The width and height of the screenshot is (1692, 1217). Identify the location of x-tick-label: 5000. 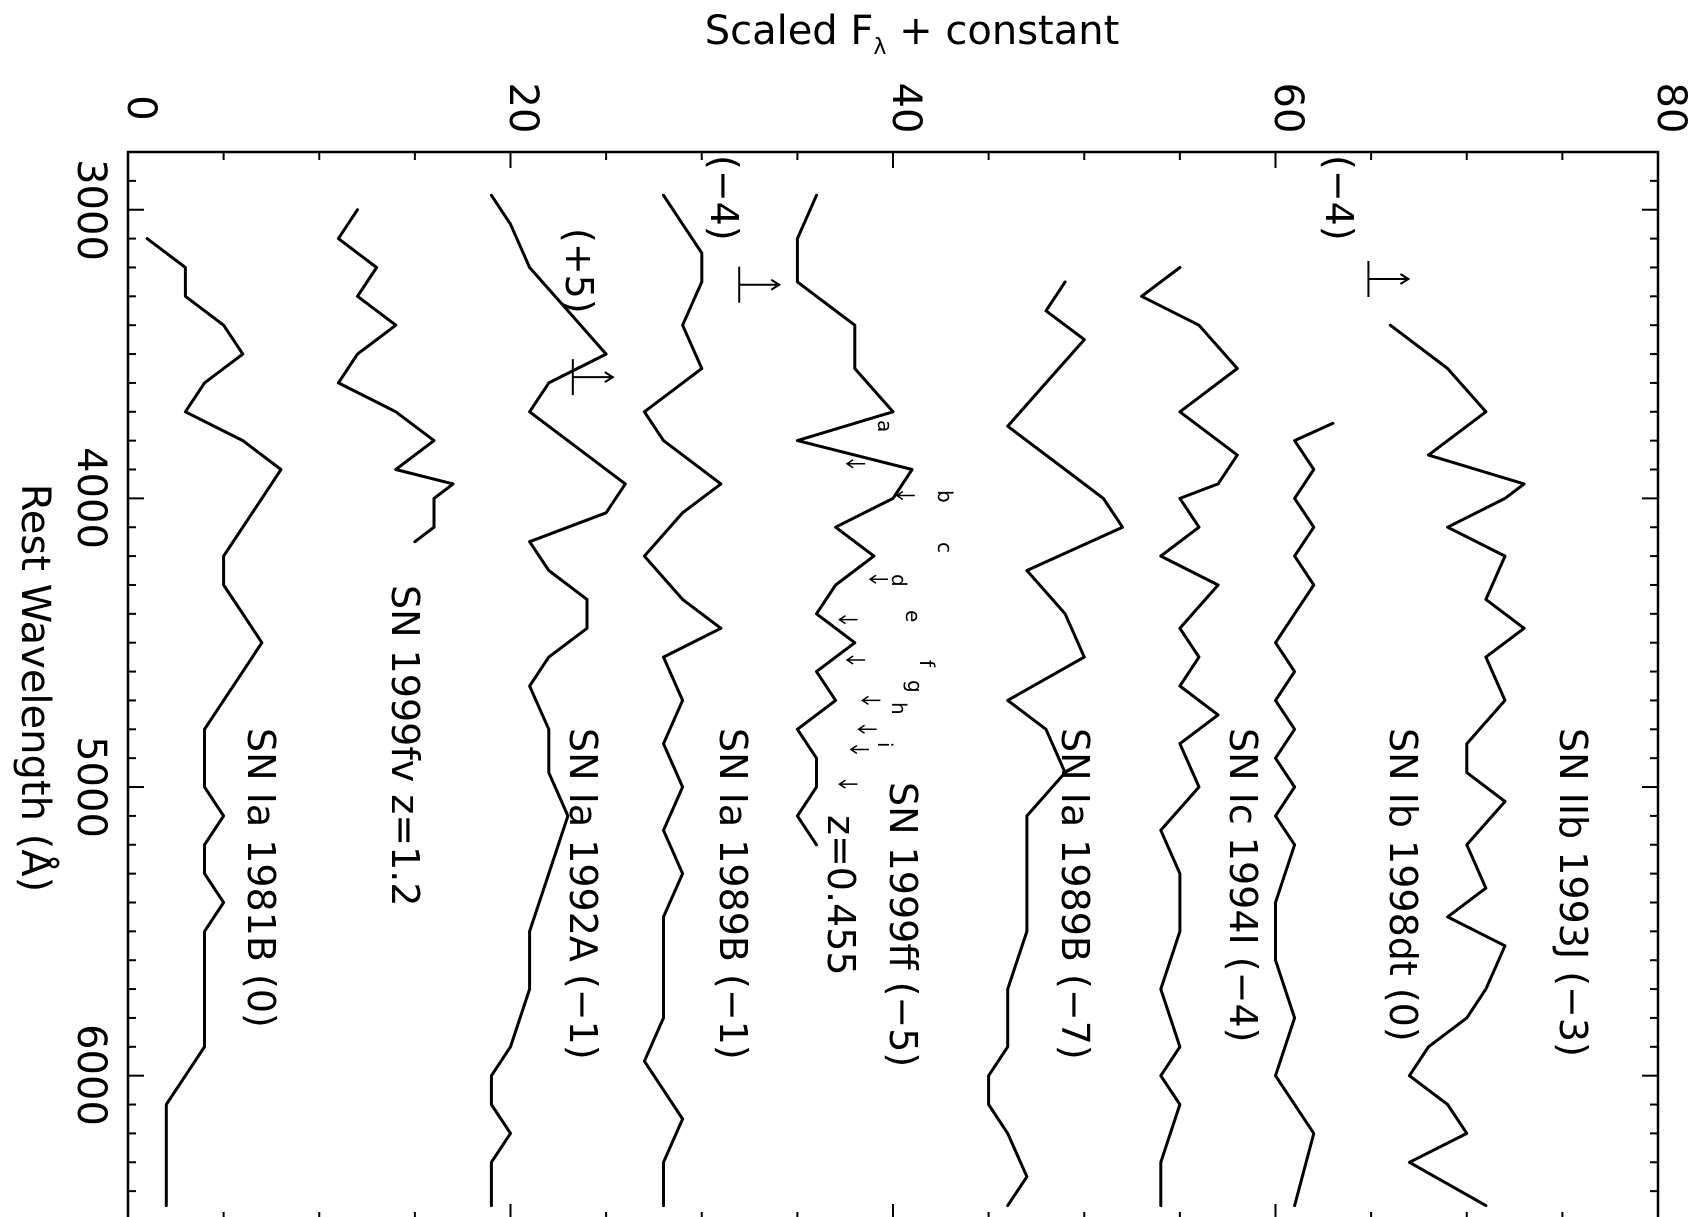
(91, 787).